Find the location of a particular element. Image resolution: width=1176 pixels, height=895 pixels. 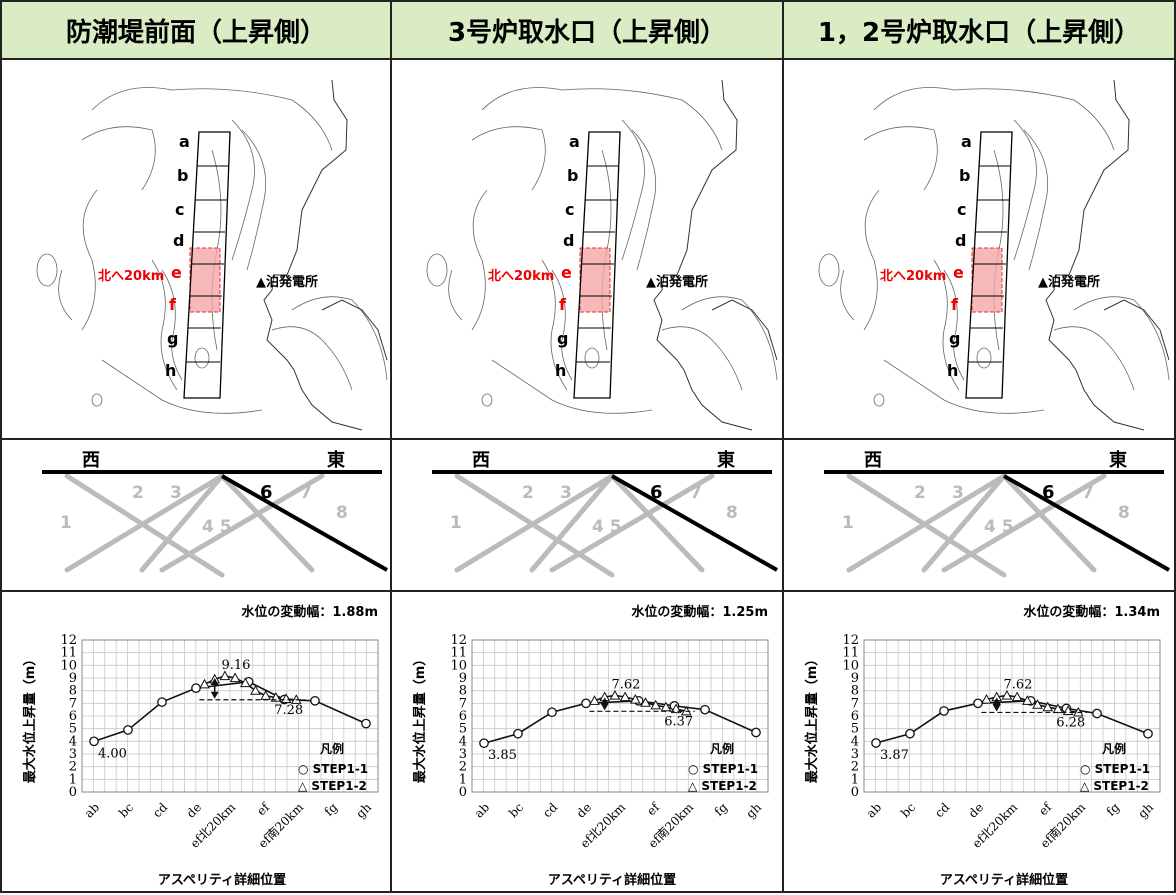

start-annotation: 3.85 is located at coordinates (502, 755).